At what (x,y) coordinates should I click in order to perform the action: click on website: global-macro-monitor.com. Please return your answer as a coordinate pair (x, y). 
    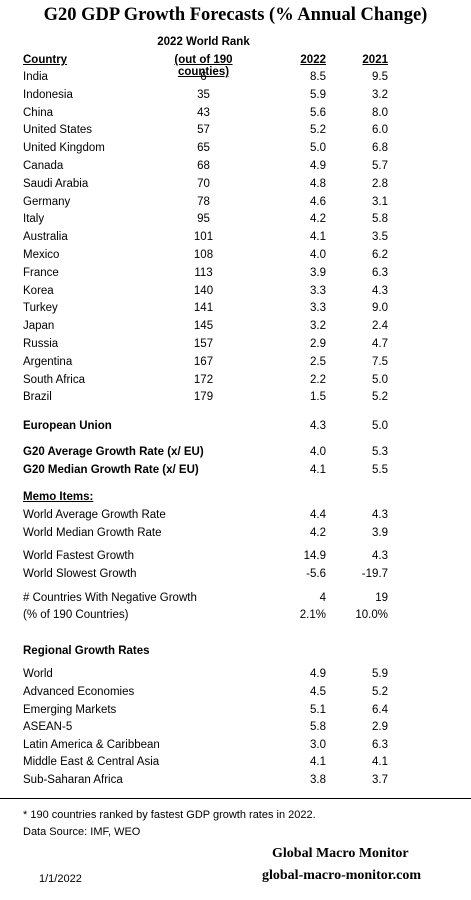
    Looking at the image, I should click on (342, 875).